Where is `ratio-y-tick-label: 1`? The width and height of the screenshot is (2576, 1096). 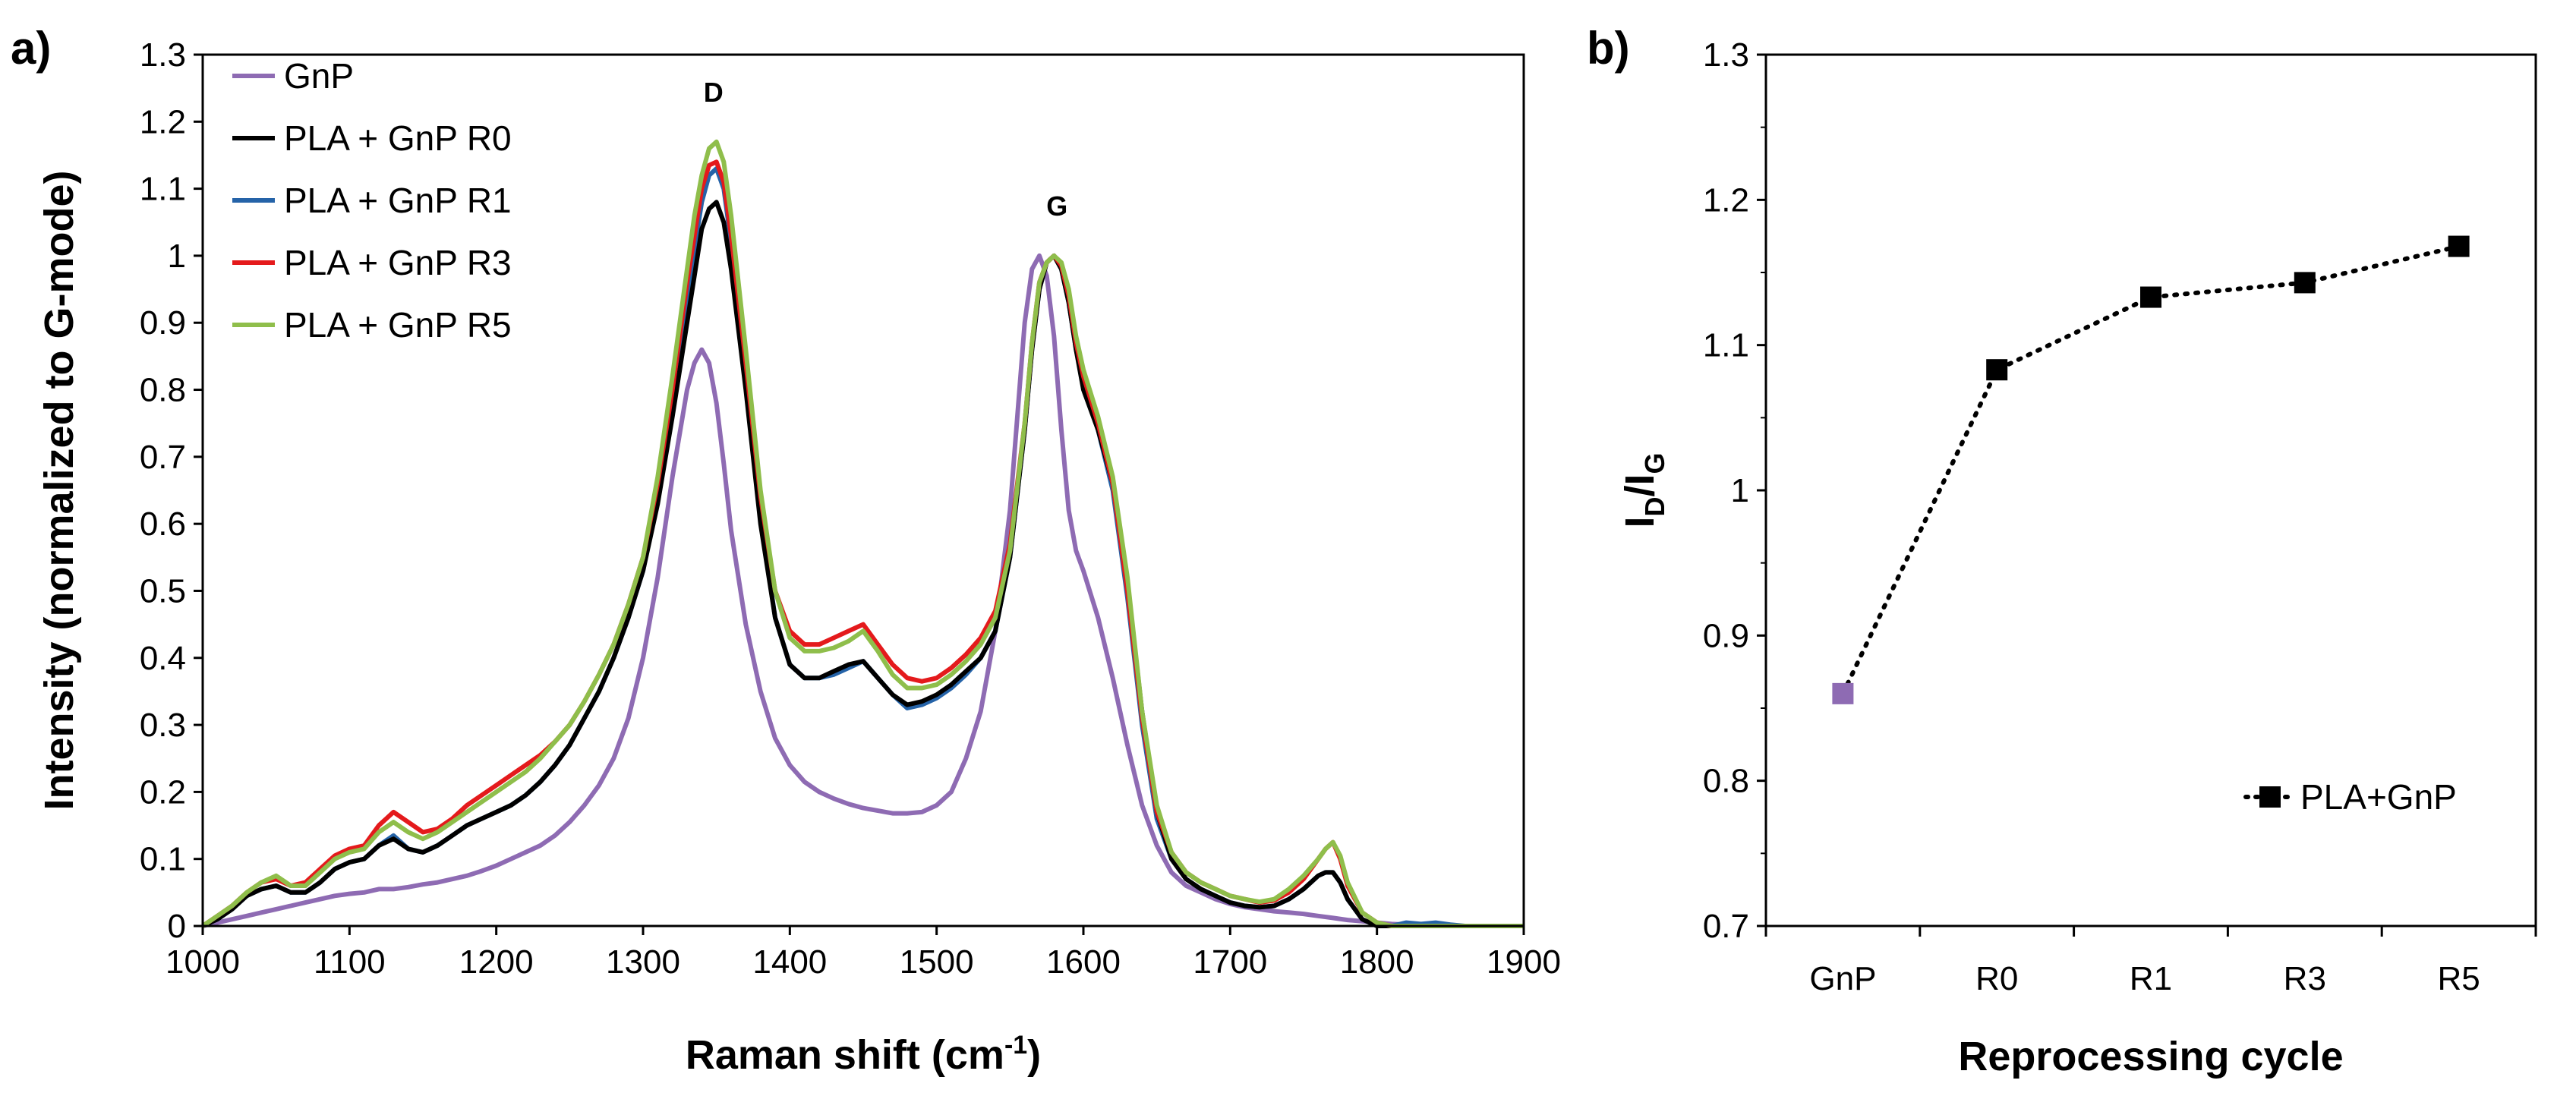 ratio-y-tick-label: 1 is located at coordinates (1740, 490).